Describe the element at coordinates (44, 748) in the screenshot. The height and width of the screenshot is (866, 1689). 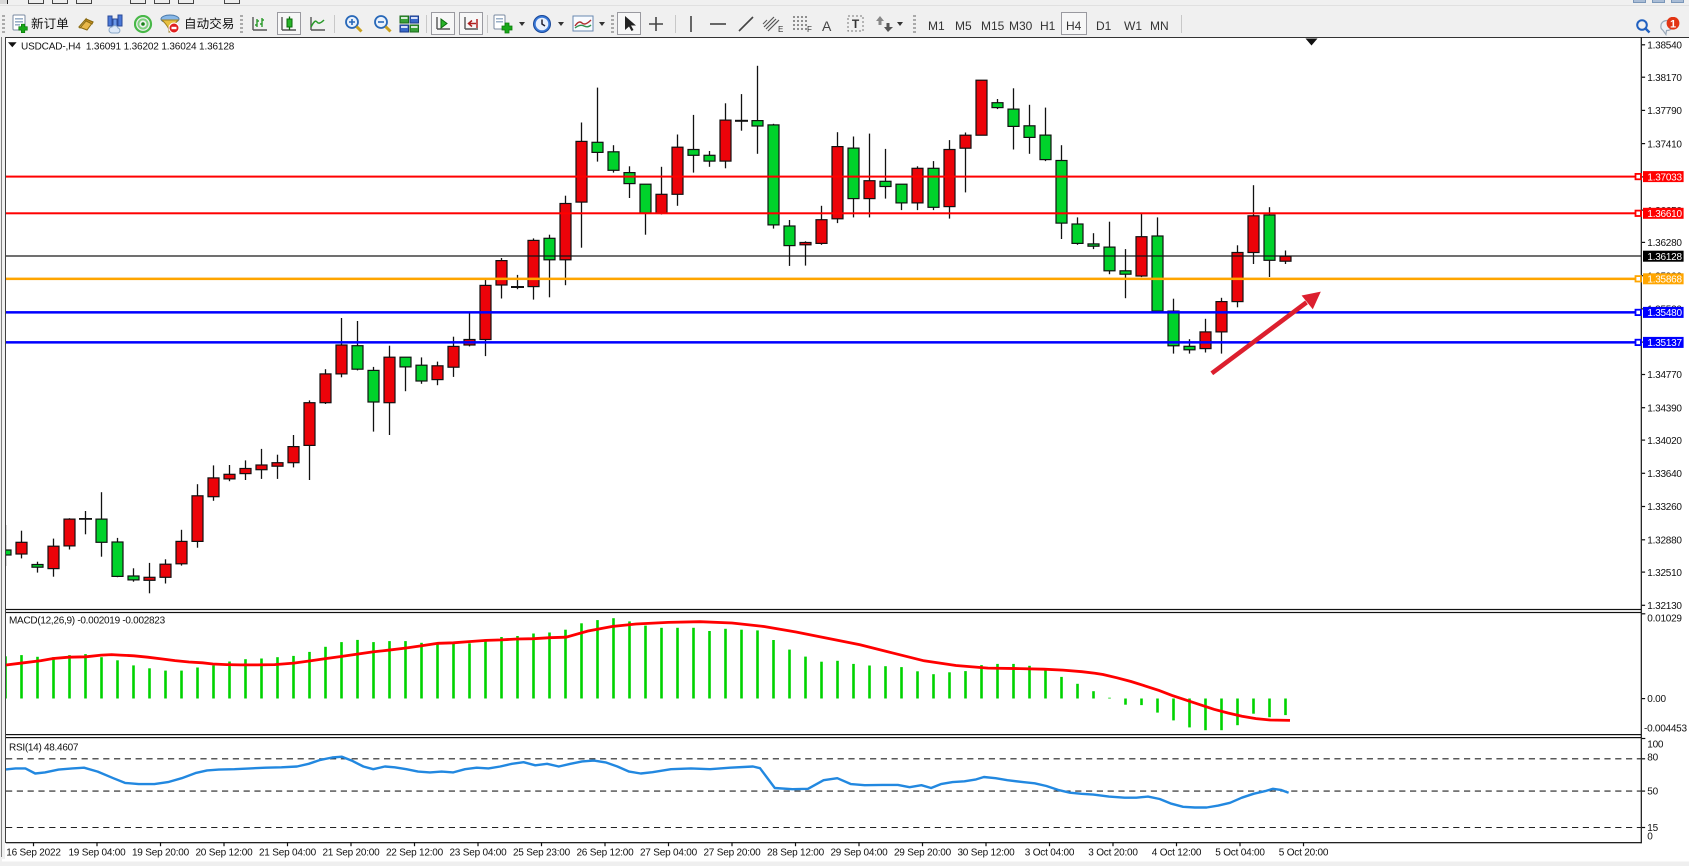
I see `svg-text: RSI(14) 48.4607` at that location.